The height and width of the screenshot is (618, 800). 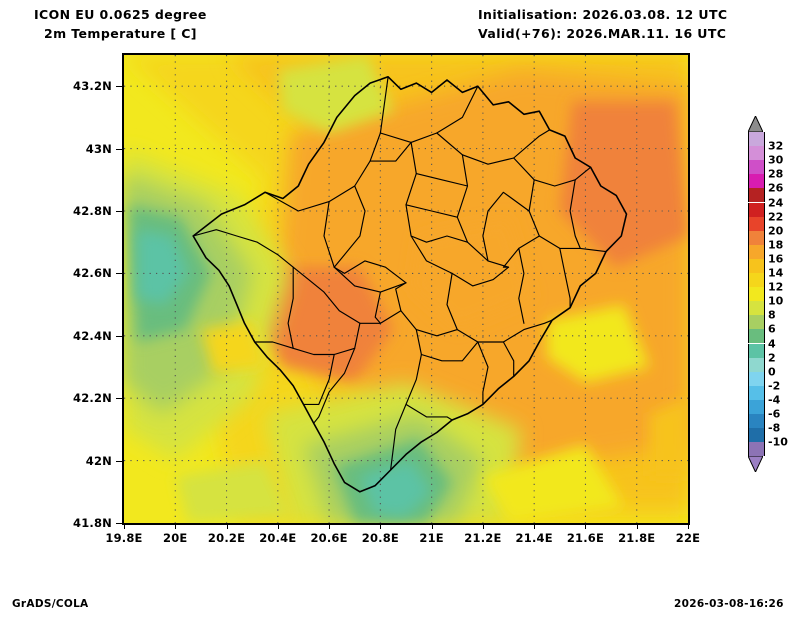 What do you see at coordinates (772, 329) in the screenshot?
I see `colorbar-label: 6` at bounding box center [772, 329].